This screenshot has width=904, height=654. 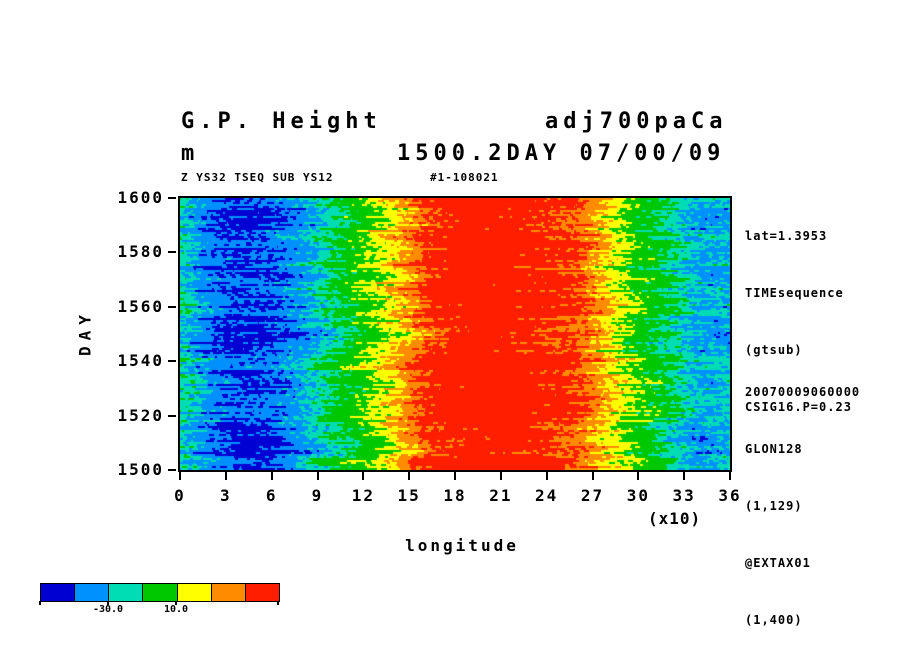 What do you see at coordinates (85, 332) in the screenshot?
I see `y-axis-title: DAY` at bounding box center [85, 332].